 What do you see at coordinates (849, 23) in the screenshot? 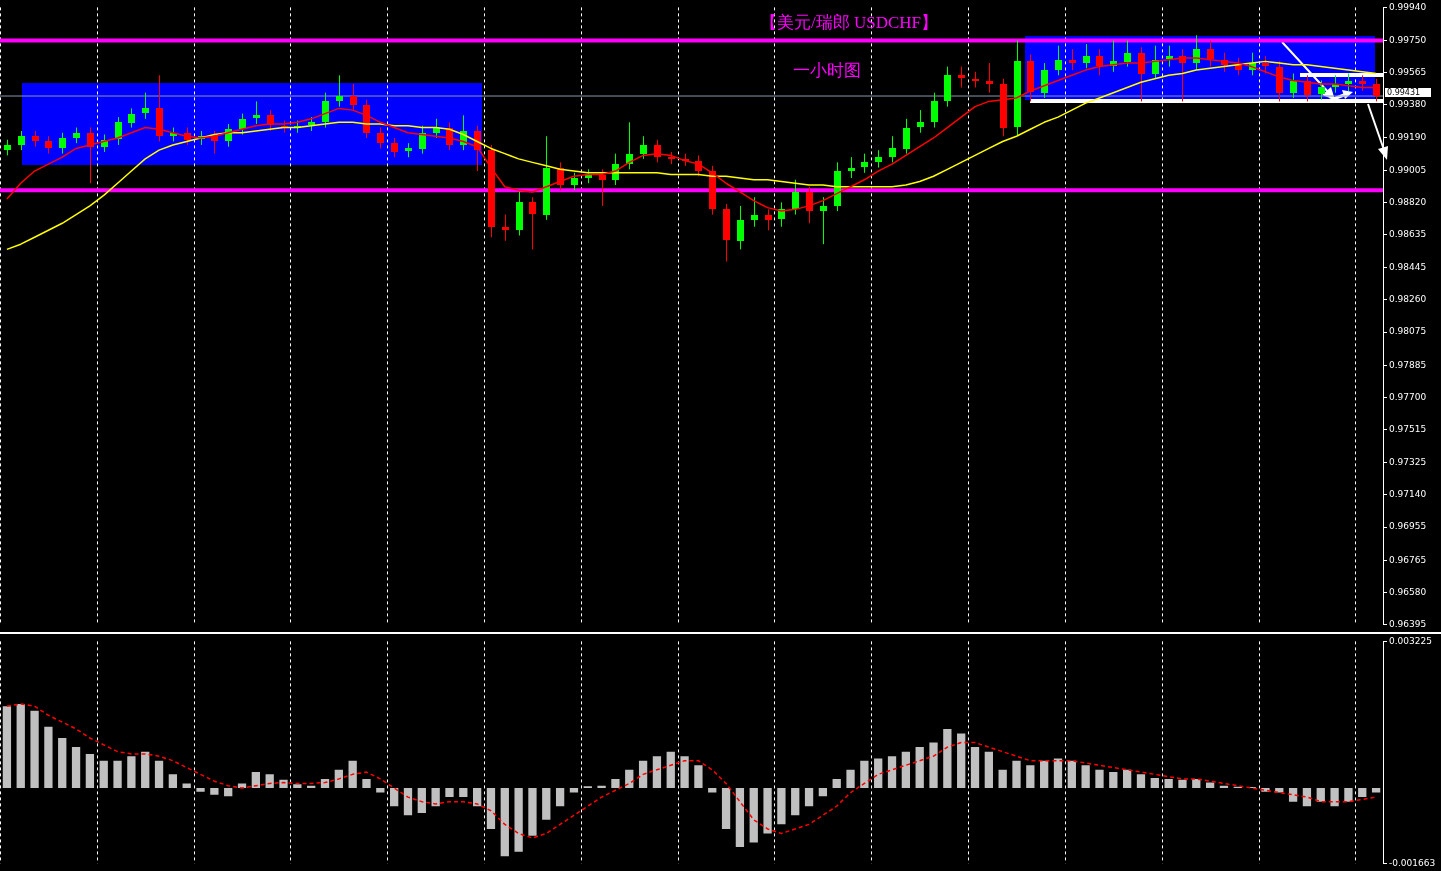
I see `chart-title: 【美元/瑞郎 USDCHF】` at bounding box center [849, 23].